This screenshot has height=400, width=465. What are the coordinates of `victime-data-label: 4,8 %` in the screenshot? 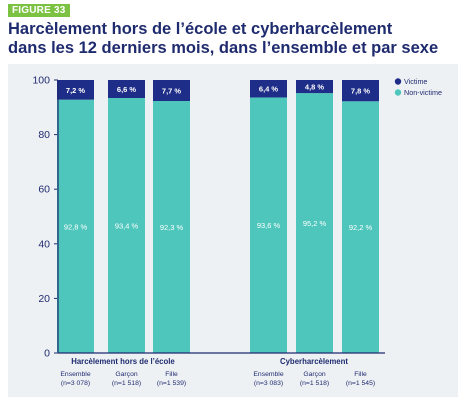 It's located at (315, 87).